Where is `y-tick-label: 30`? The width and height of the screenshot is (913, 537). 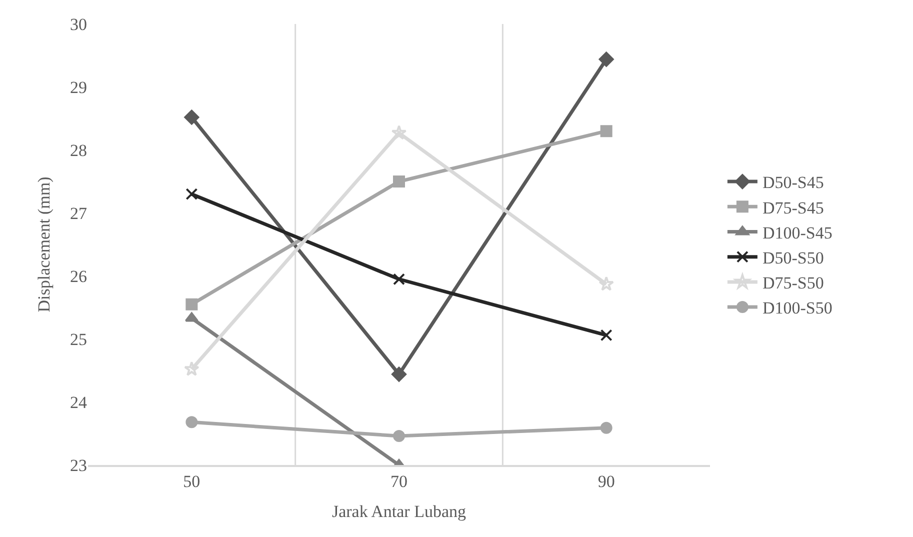 y-tick-label: 30 is located at coordinates (78, 24).